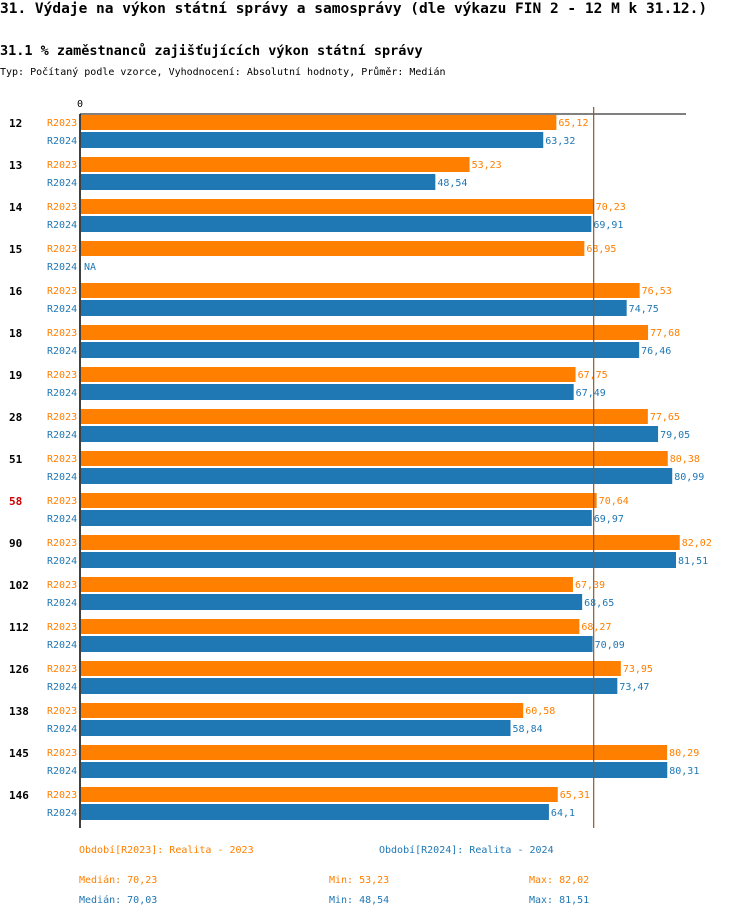 The image size is (750, 918). What do you see at coordinates (563, 813) in the screenshot?
I see `value-label-r2024: 64,1` at bounding box center [563, 813].